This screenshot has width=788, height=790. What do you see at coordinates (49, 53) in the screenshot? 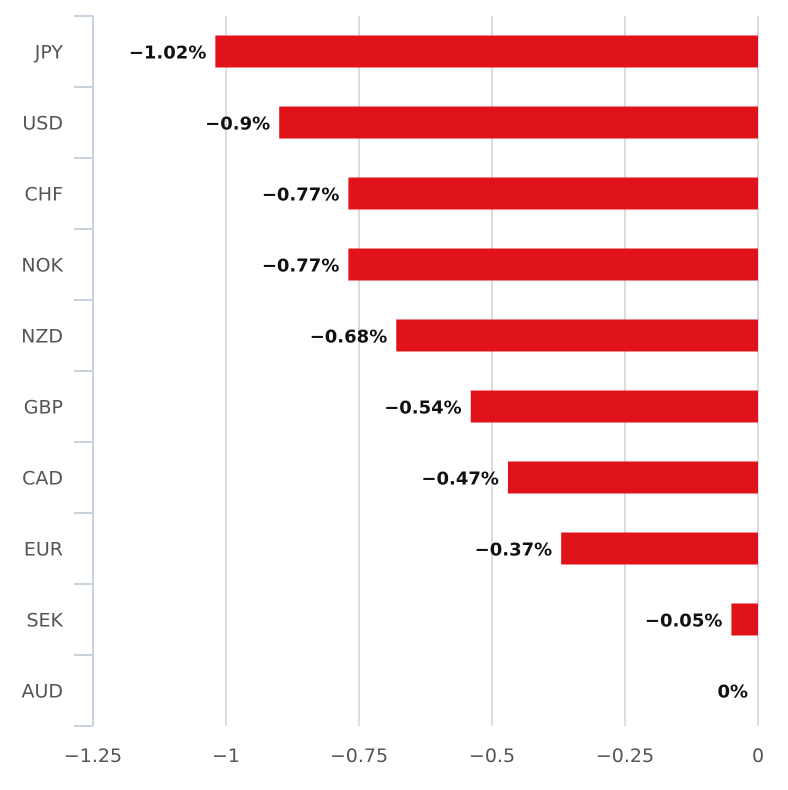
I see `category-label: JPY` at bounding box center [49, 53].